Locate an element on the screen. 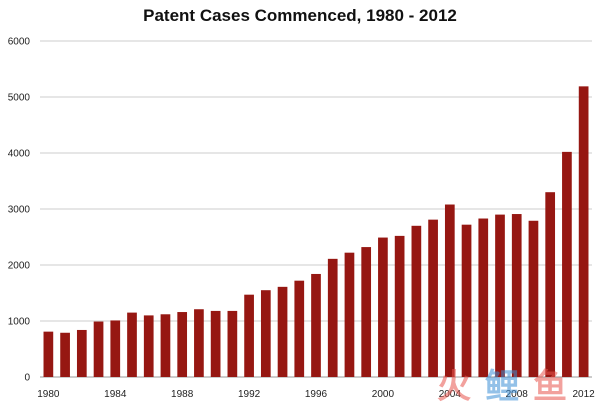 The height and width of the screenshot is (408, 600). x-tick-label: 1980 is located at coordinates (48, 394).